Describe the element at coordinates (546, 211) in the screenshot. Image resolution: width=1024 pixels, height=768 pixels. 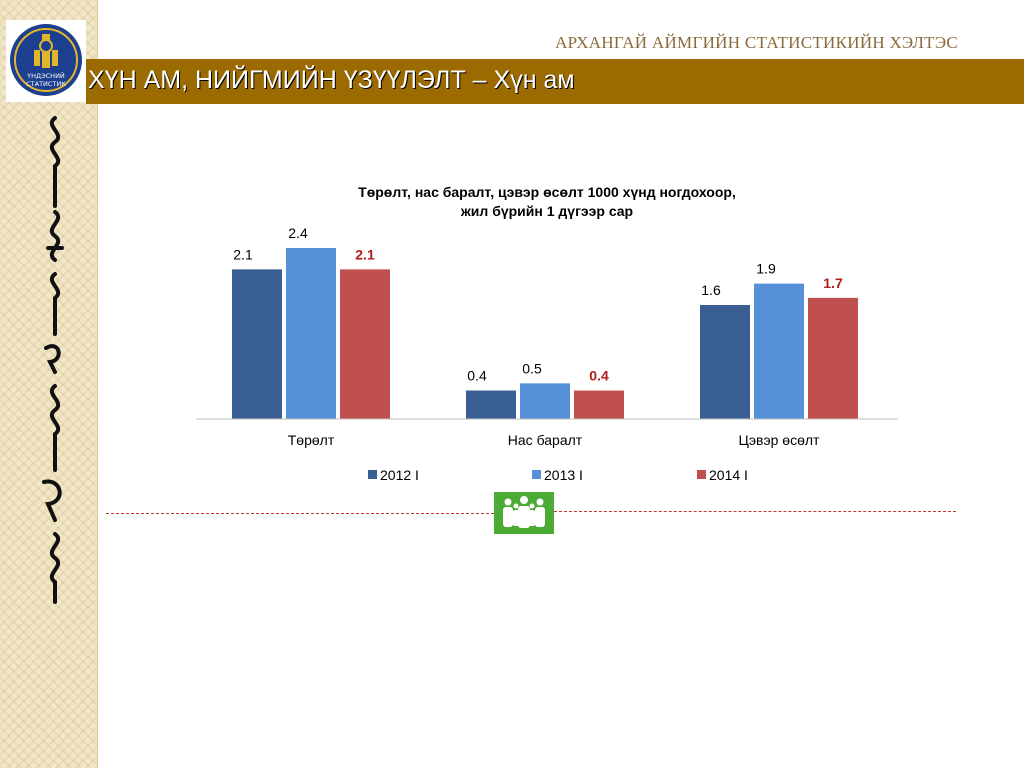
I see `chart-title-line-2: жил бүрийн 1 дүгээр сар` at that location.